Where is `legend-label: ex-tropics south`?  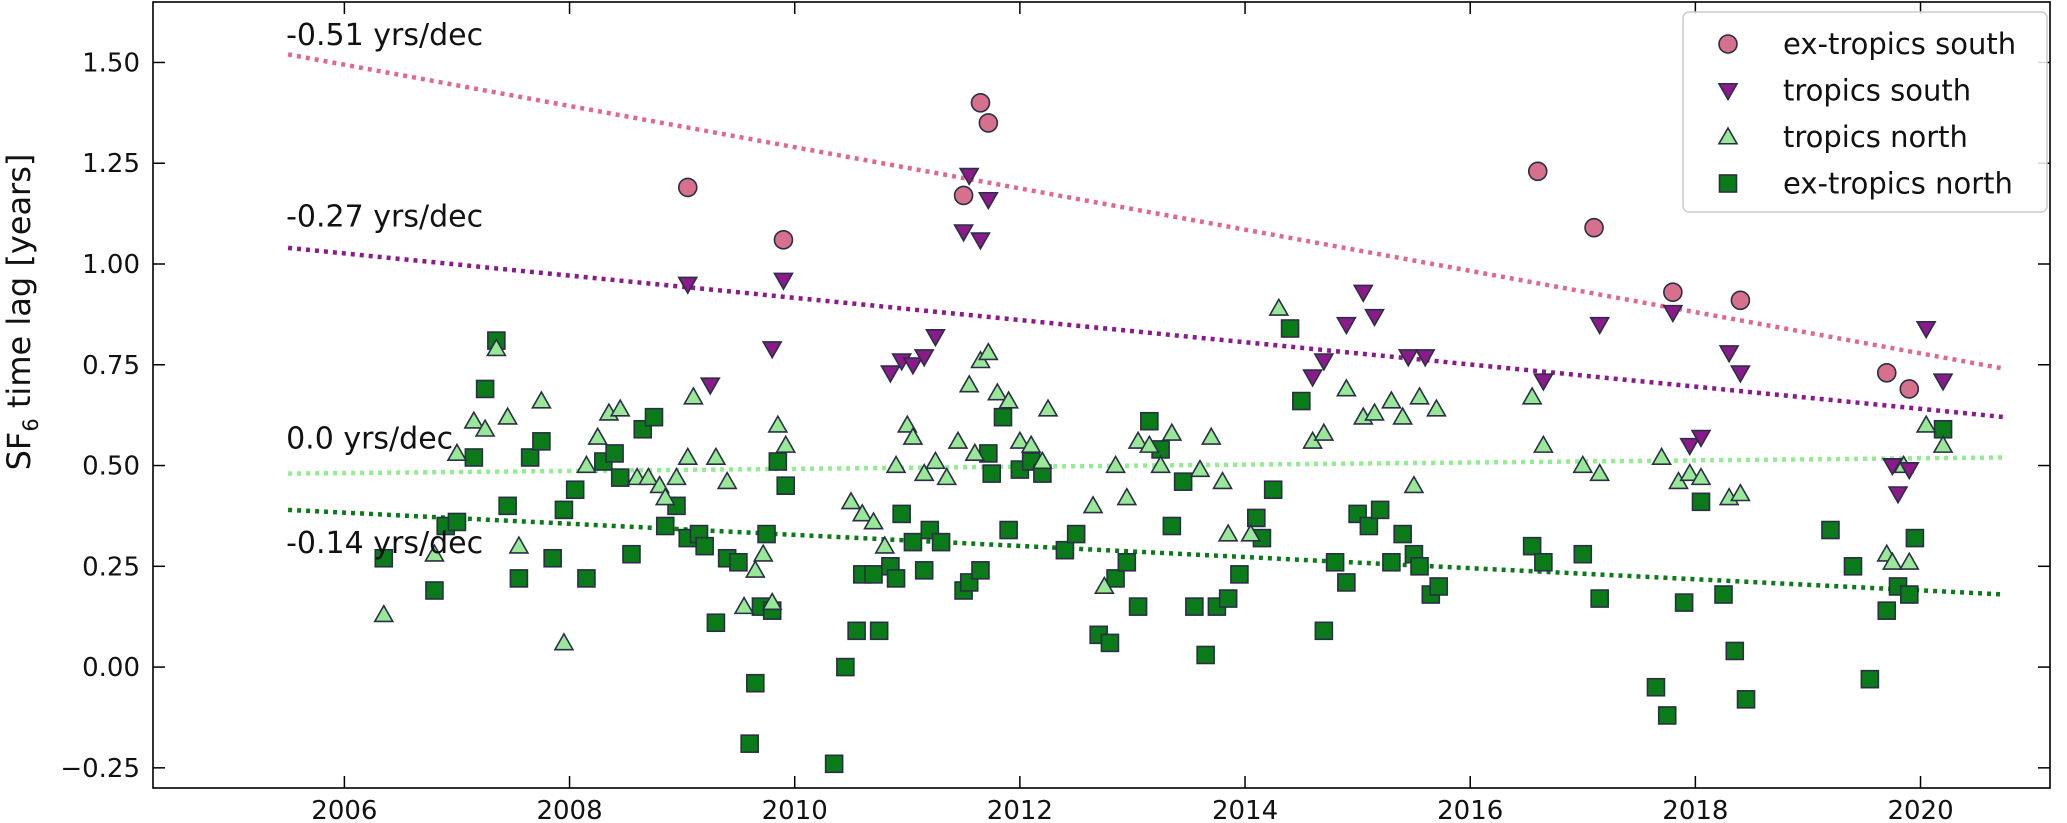
legend-label: ex-tropics south is located at coordinates (1899, 44).